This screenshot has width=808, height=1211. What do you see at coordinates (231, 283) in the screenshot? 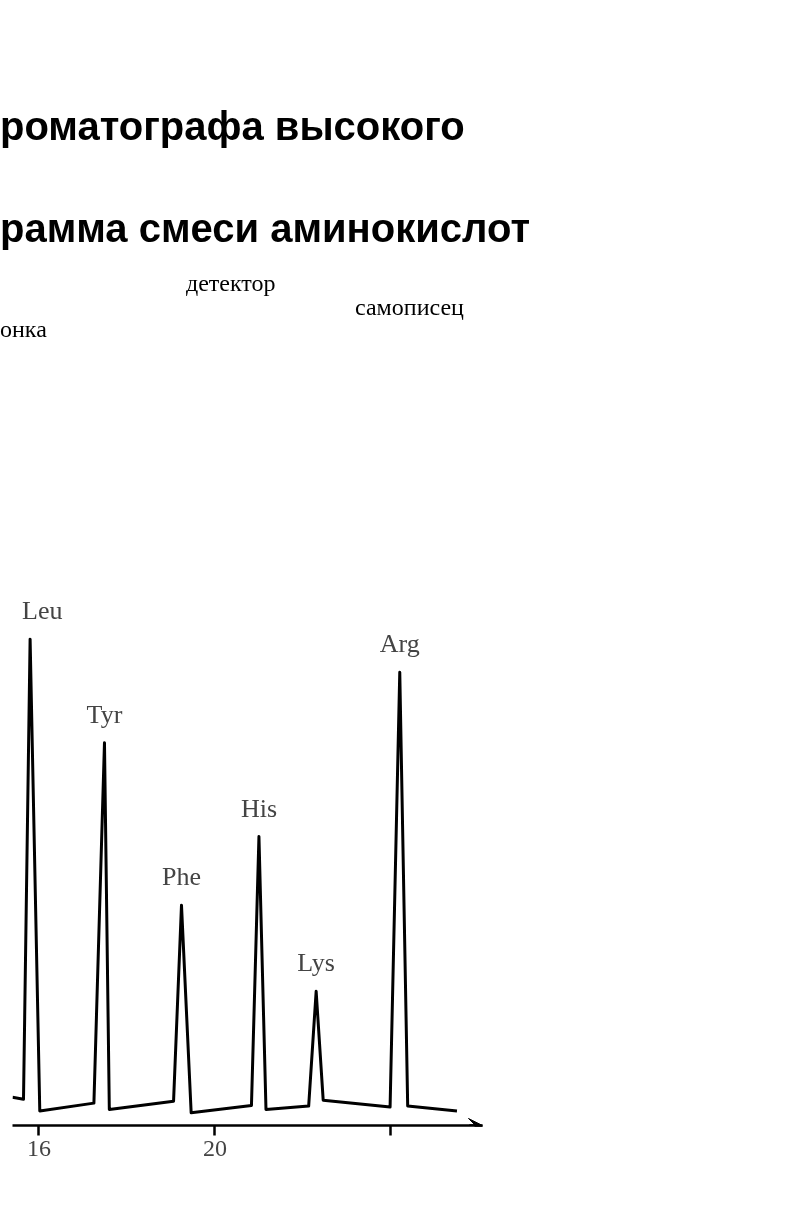
I see `text: детектор` at bounding box center [231, 283].